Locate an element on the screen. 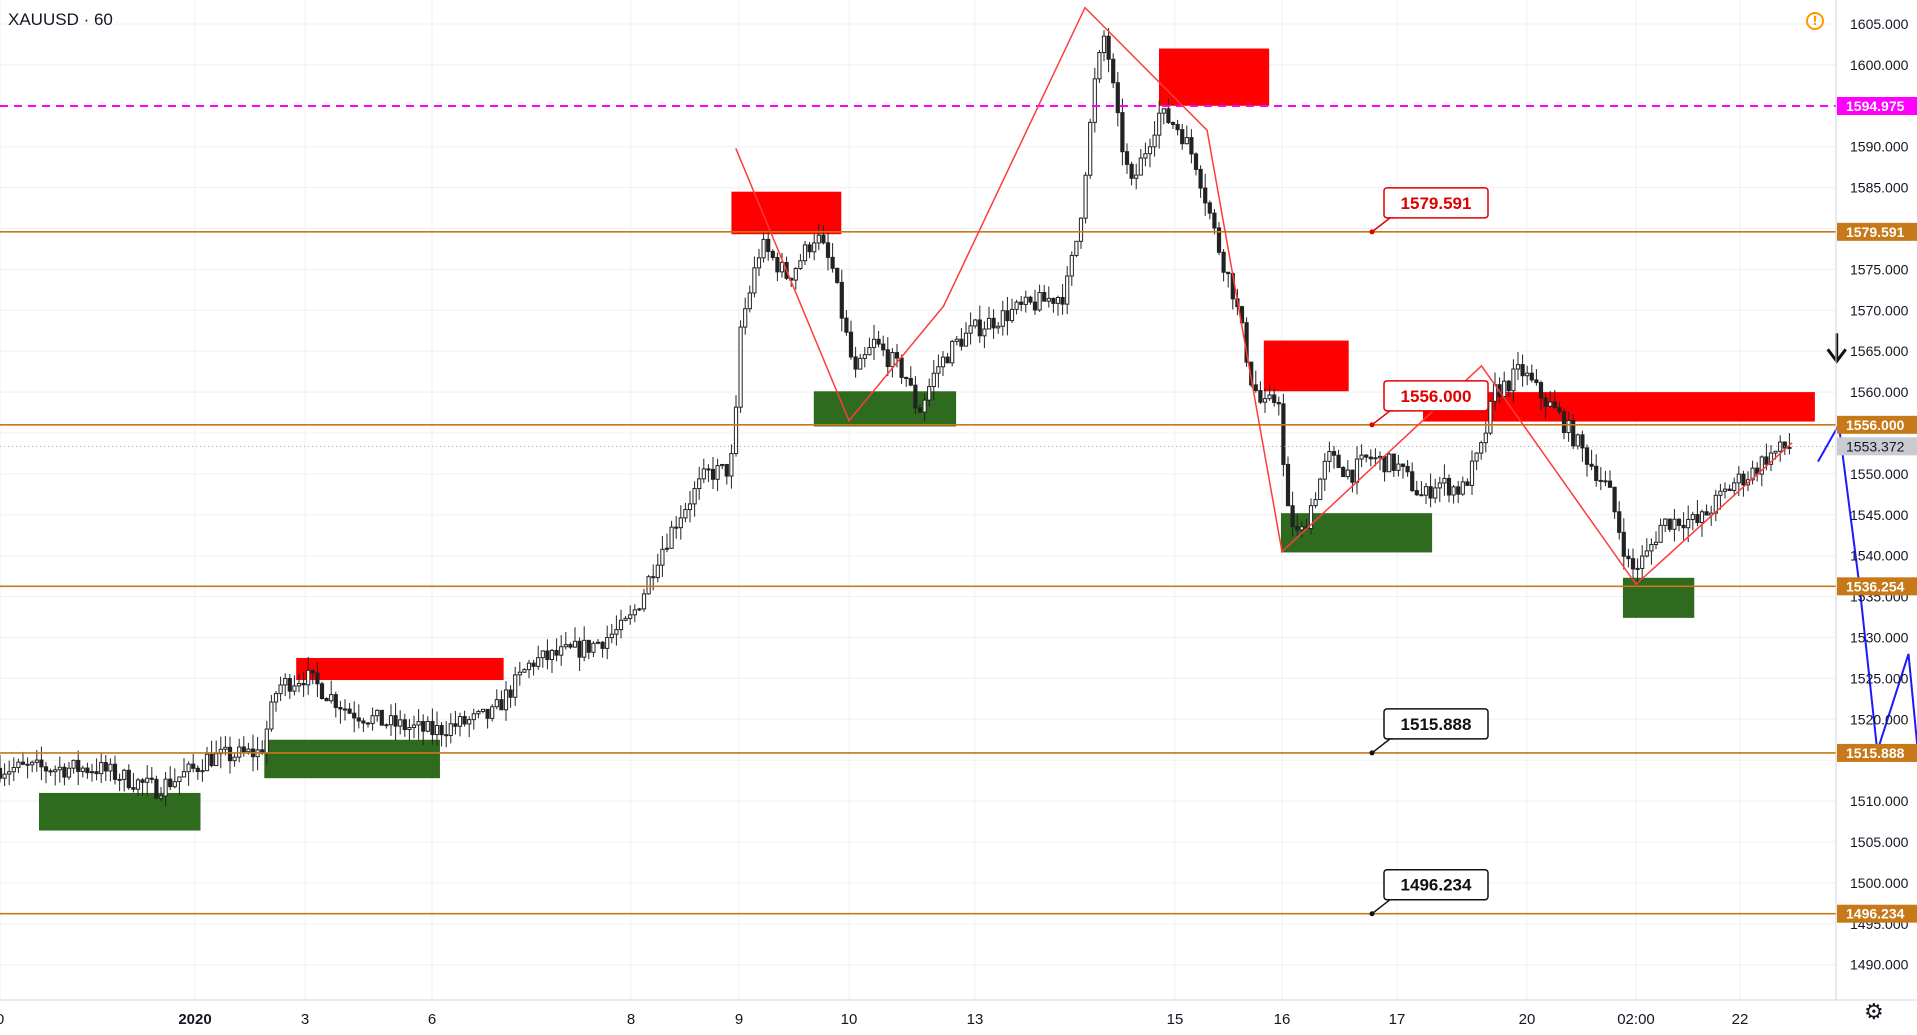  demand-zone is located at coordinates (352, 759).